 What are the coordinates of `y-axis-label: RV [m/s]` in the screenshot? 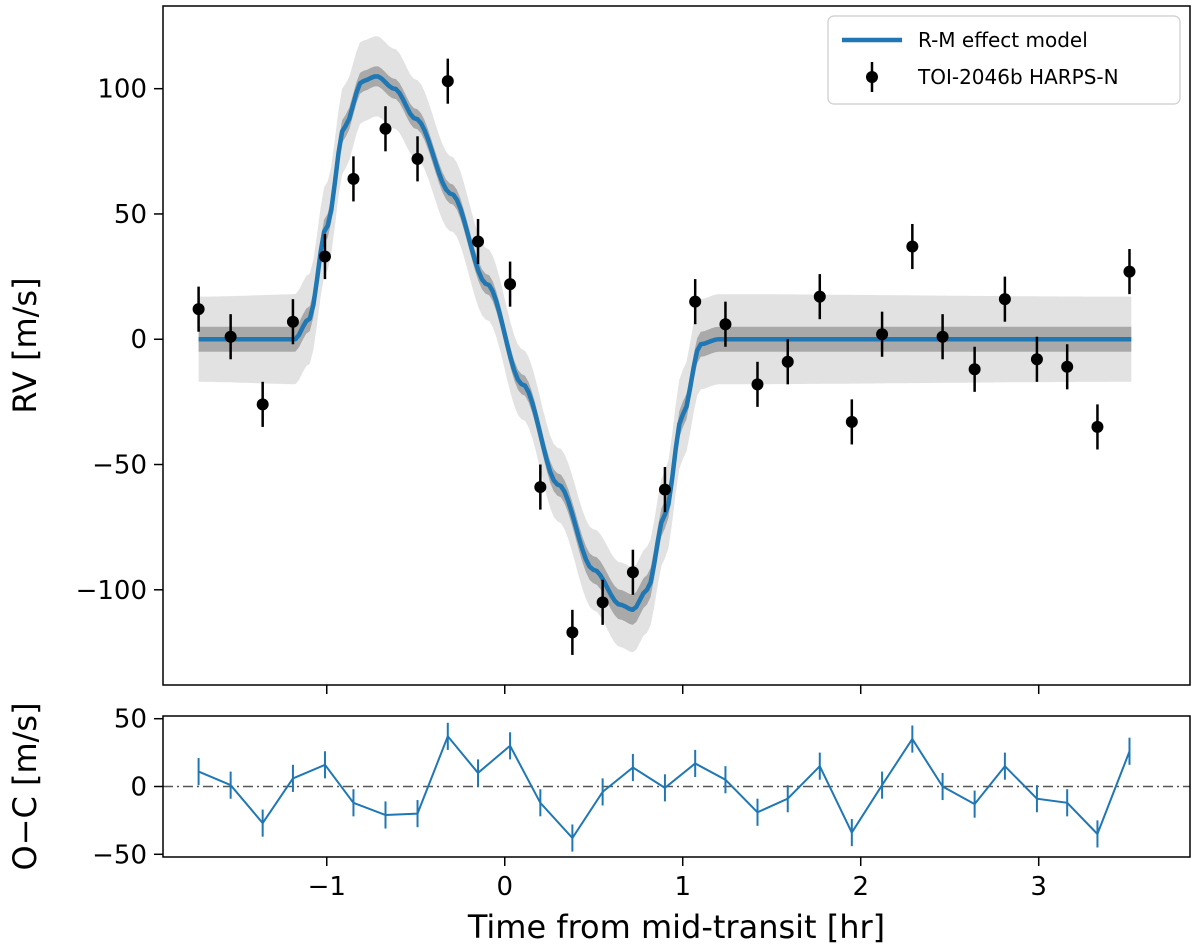 It's located at (25, 345).